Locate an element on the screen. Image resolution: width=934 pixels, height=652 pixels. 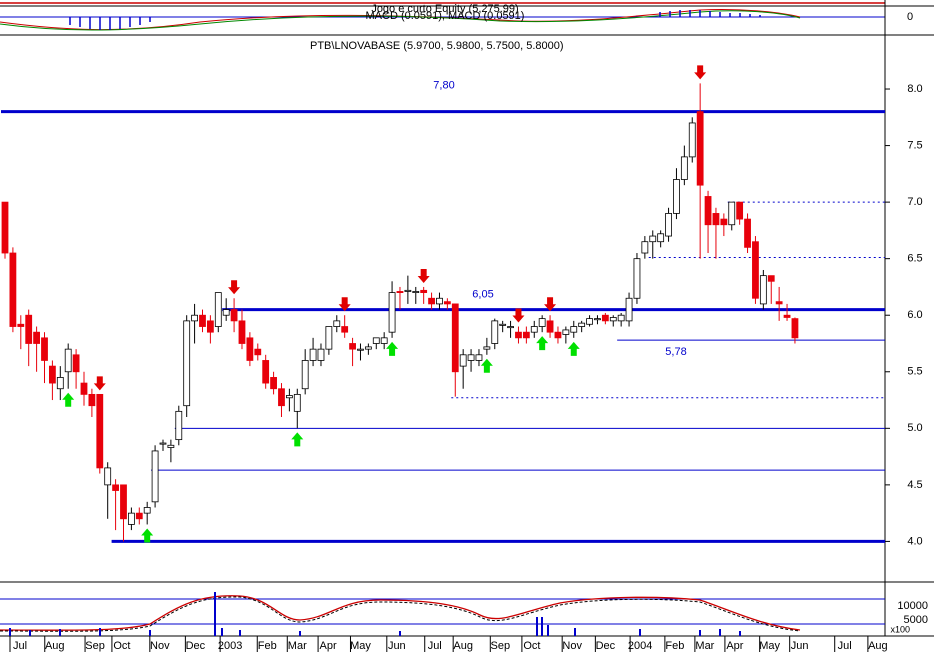
y-tick-label: 7.5 is located at coordinates (914, 145).